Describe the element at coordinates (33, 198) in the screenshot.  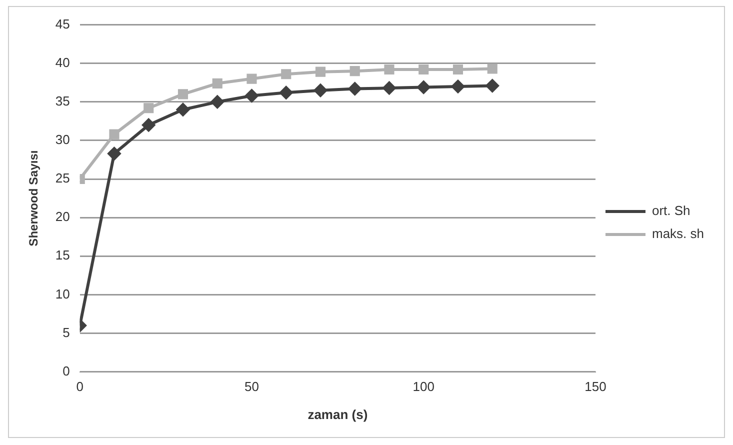
I see `y-axis-title: Sherwood Sayısı` at that location.